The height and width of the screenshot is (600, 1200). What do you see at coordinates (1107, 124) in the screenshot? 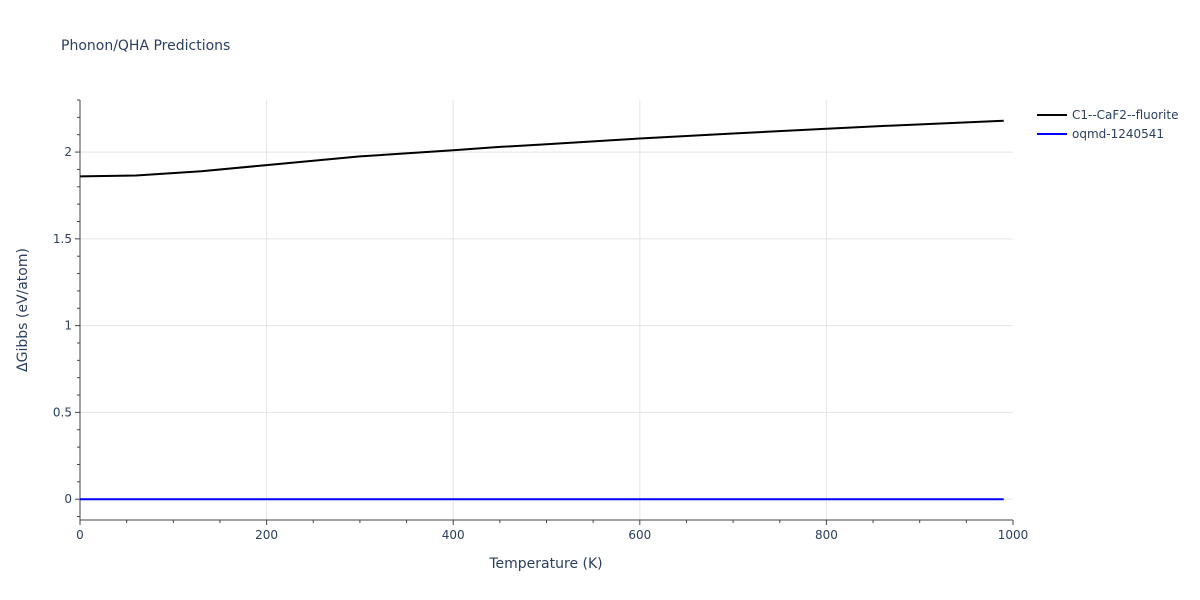
I see `legend: C1--CaF2--fluorite oqmd-1240541` at bounding box center [1107, 124].